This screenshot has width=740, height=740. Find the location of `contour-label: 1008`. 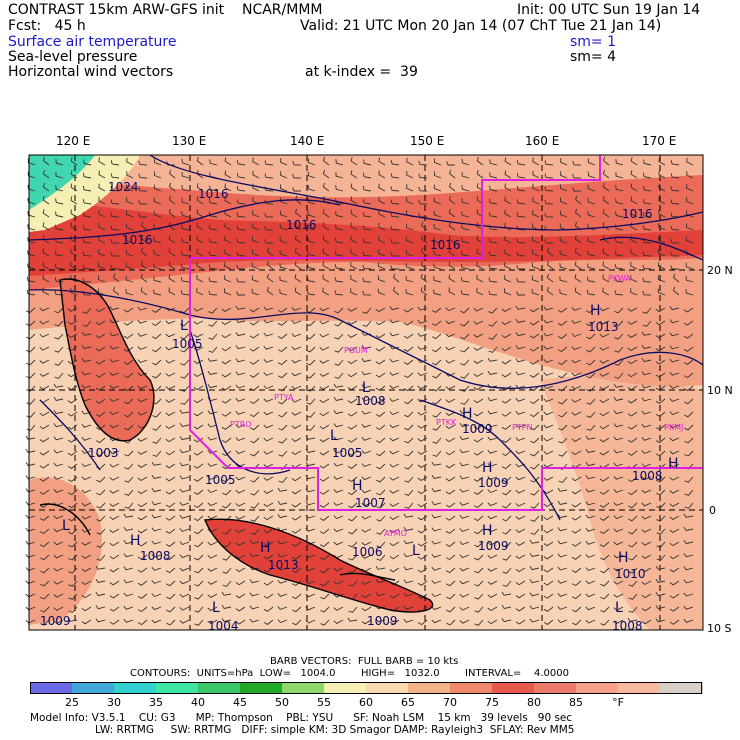

contour-label: 1008 is located at coordinates (370, 401).